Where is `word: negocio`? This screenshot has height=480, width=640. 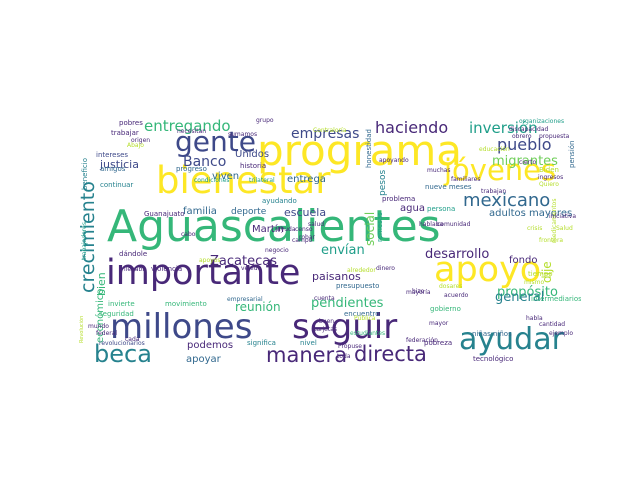 word: negocio is located at coordinates (277, 250).